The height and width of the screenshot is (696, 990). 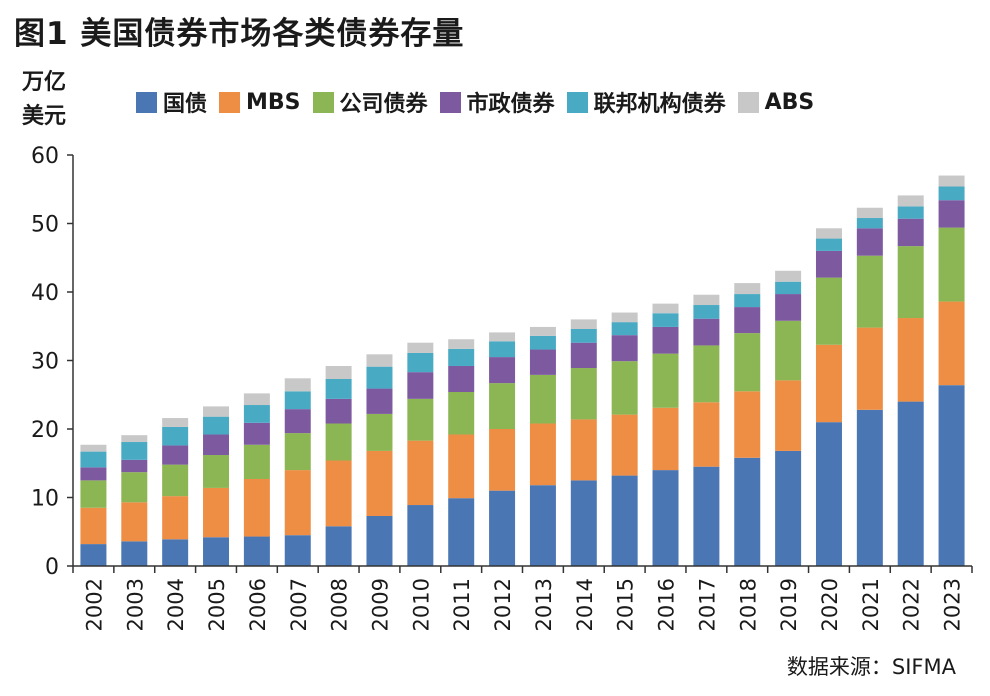 What do you see at coordinates (45, 430) in the screenshot?
I see `y-tick-label: 20` at bounding box center [45, 430].